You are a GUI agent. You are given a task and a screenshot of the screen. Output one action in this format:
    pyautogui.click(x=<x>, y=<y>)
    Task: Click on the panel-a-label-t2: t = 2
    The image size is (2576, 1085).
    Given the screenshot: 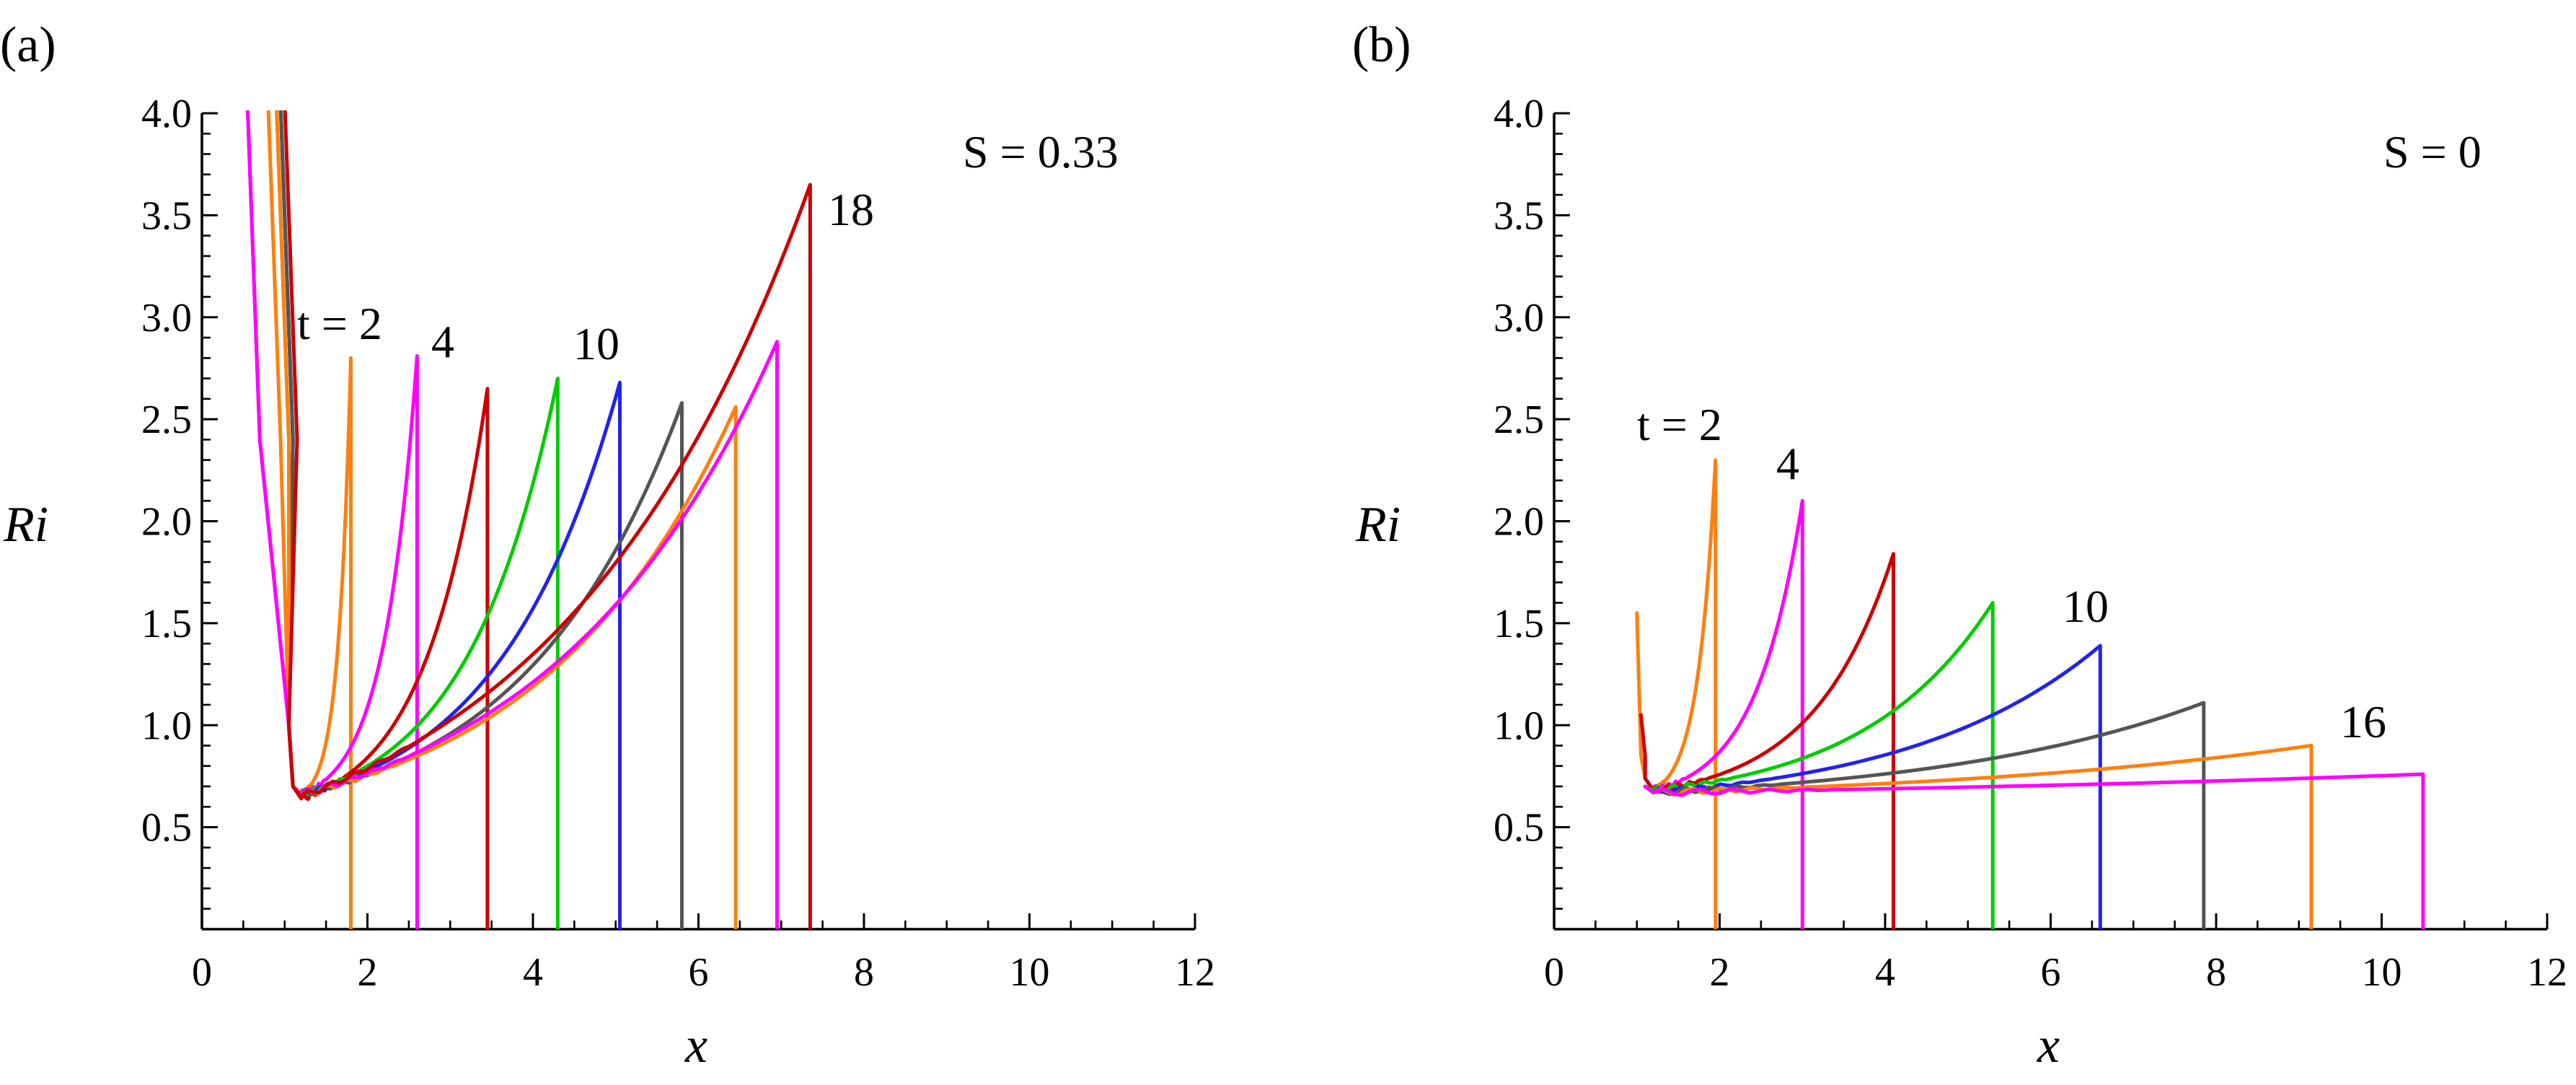 What is the action you would take?
    pyautogui.click(x=339, y=323)
    